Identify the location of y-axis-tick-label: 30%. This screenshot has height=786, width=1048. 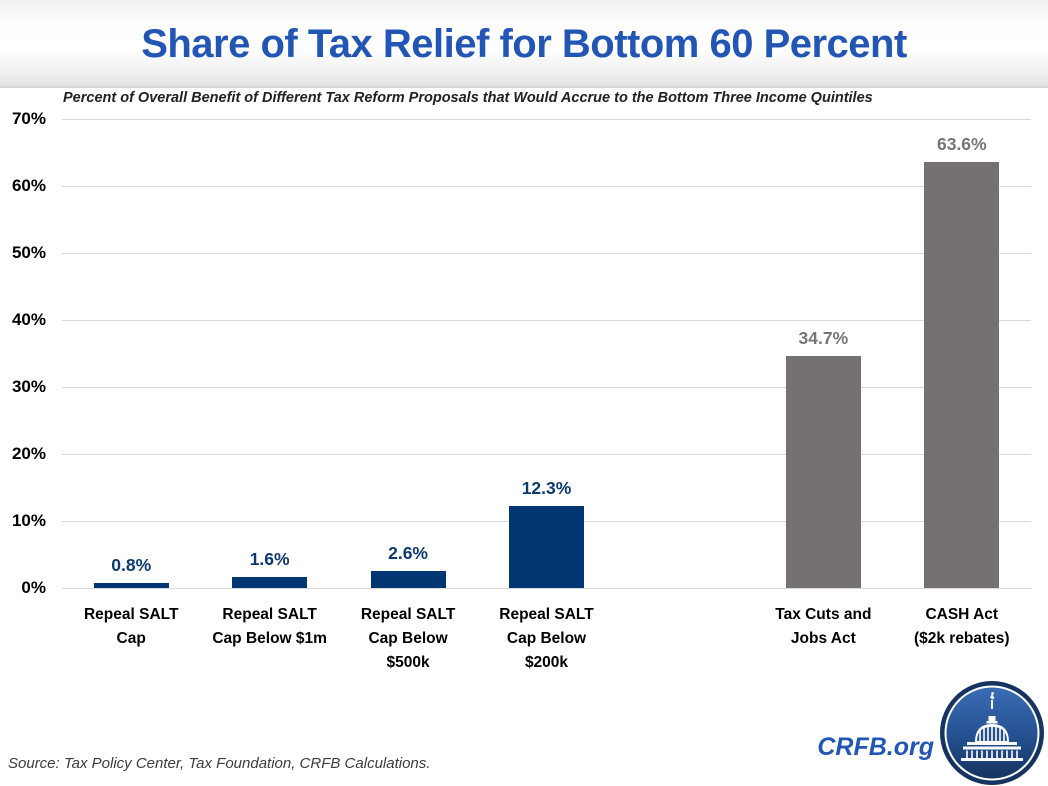
(28, 386).